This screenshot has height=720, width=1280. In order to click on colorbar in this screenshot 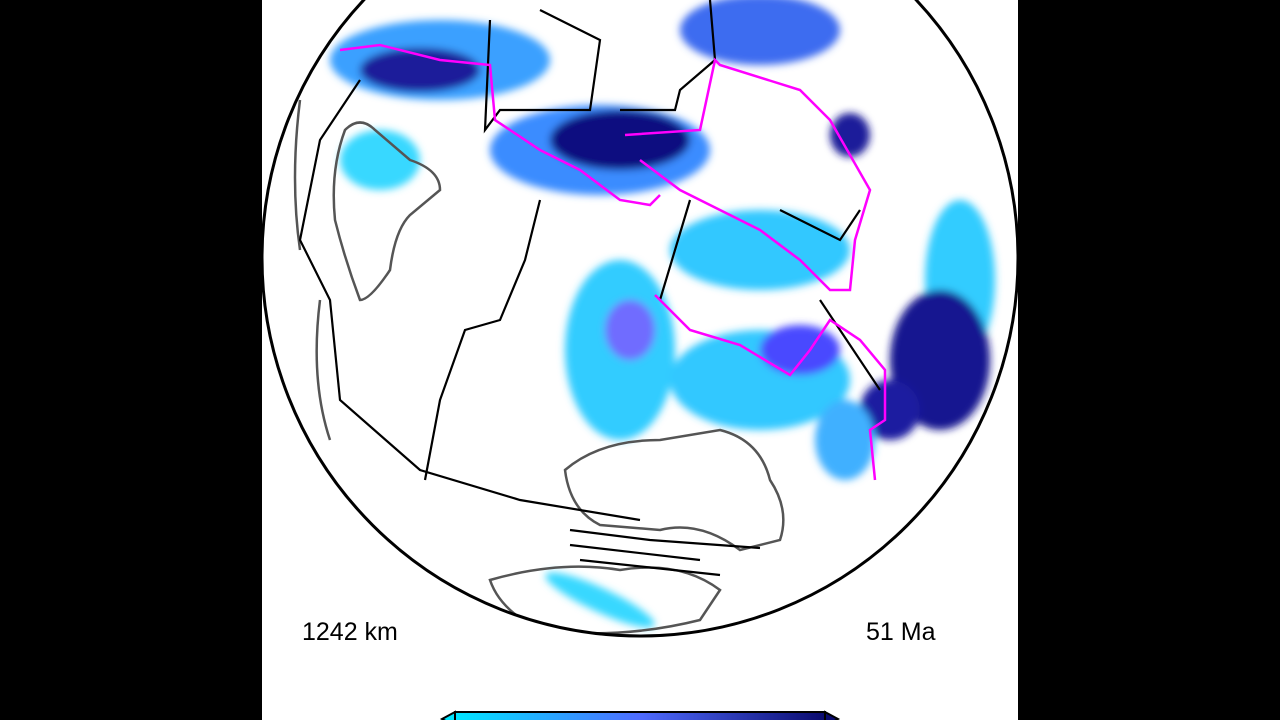, I will do `click(640, 715)`.